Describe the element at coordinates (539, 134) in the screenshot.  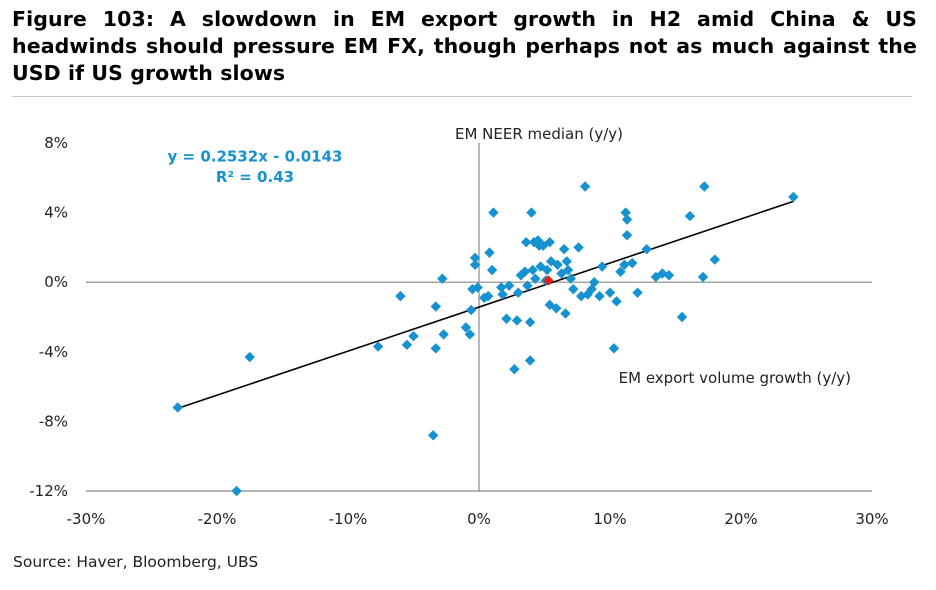
I see `y-axis-title: EM NEER median (y/y)` at that location.